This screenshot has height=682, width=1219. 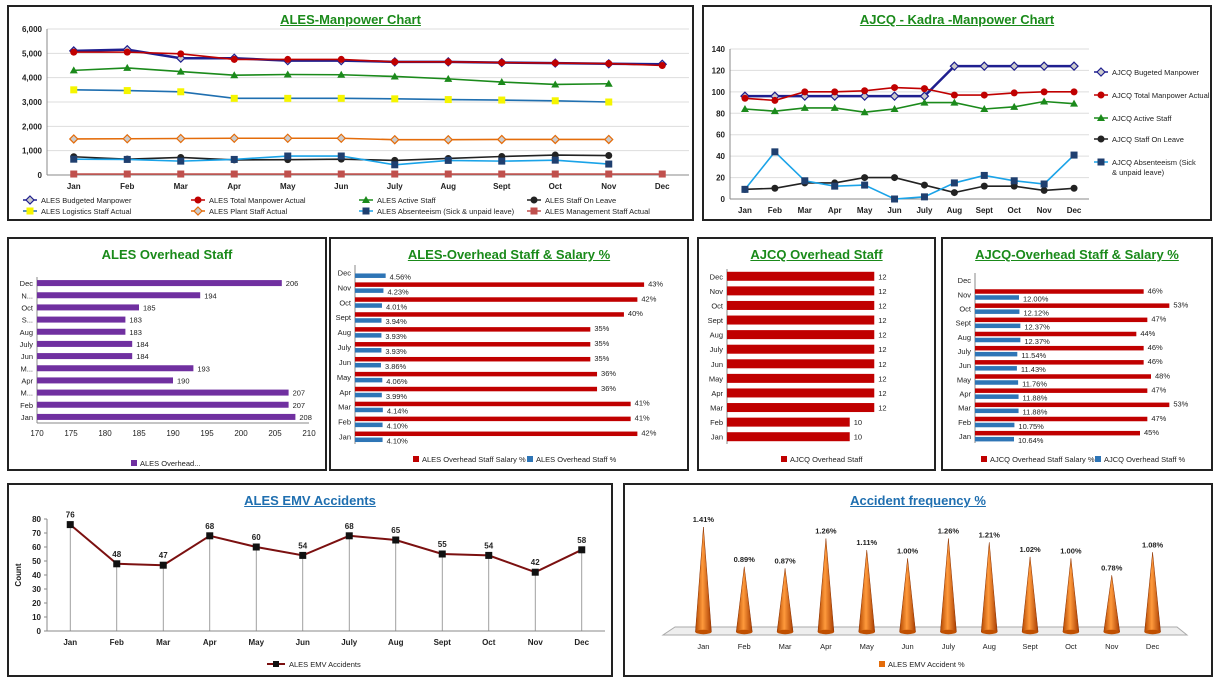 What do you see at coordinates (135, 332) in the screenshot?
I see `data-label: 183` at bounding box center [135, 332].